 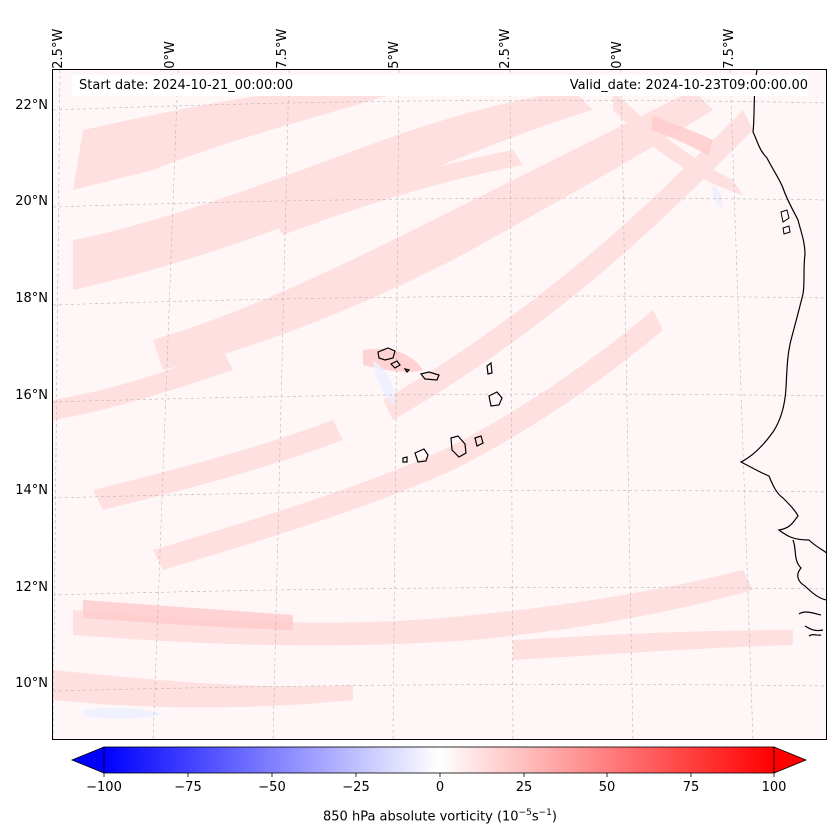 What do you see at coordinates (440, 85) in the screenshot?
I see `date-header-bar` at bounding box center [440, 85].